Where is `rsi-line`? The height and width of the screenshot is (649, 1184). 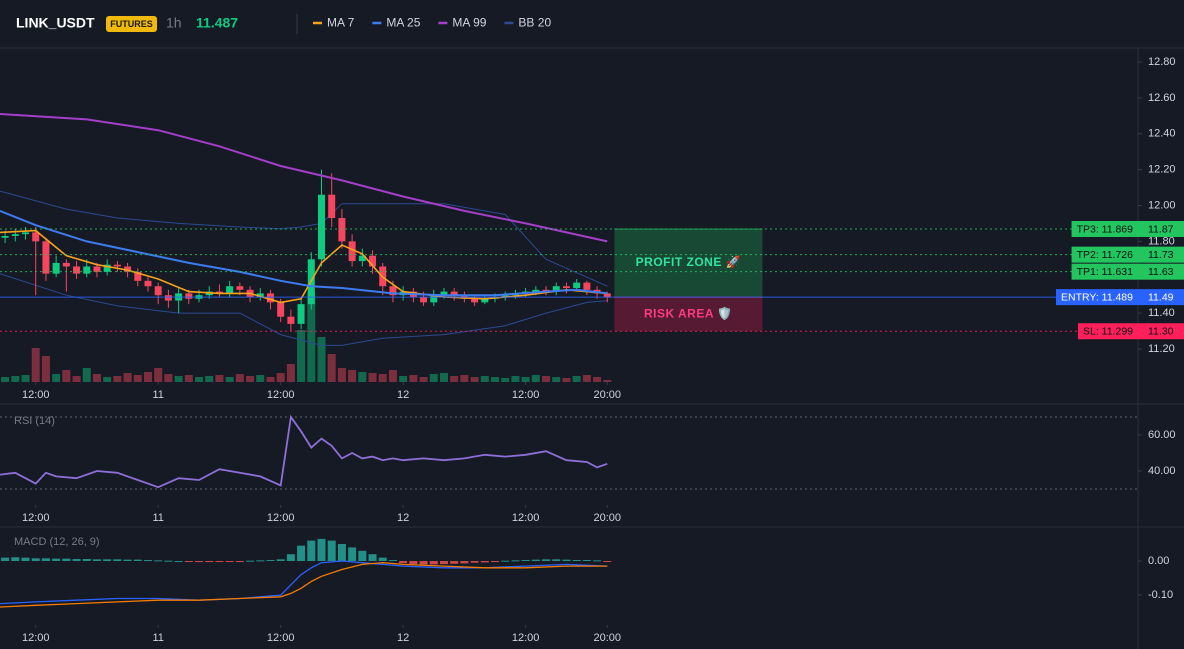
rsi-line is located at coordinates (304, 451).